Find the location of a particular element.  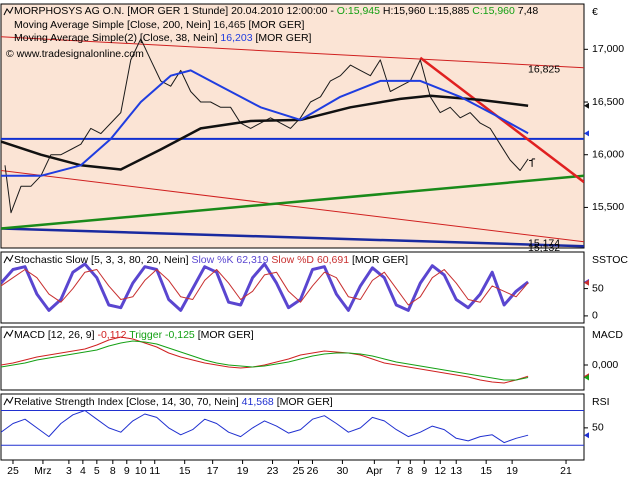

x-tick-label: 5 is located at coordinates (97, 471).